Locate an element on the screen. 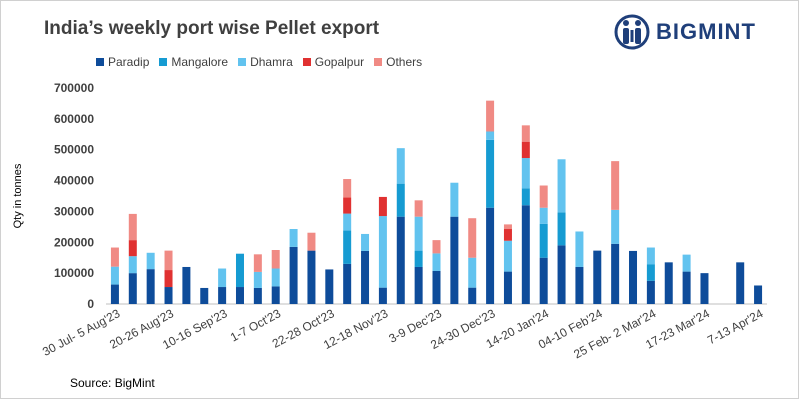 This screenshot has width=801, height=401. bigmint-logo-icon is located at coordinates (632, 32).